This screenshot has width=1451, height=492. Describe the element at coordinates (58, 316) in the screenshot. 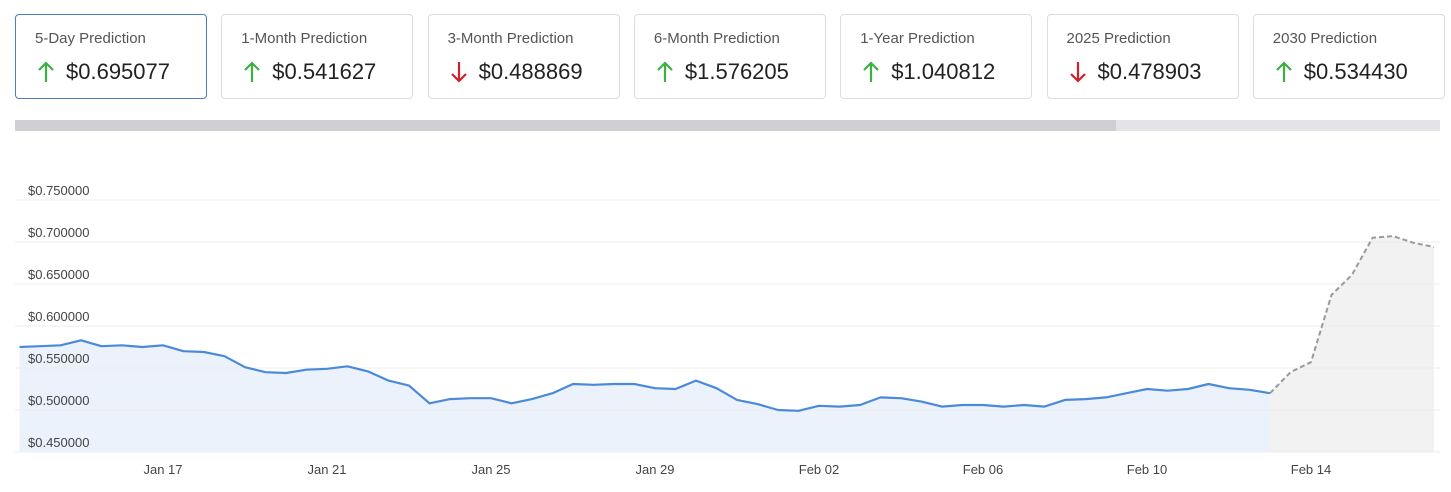

I see `y-tick-label: $0.600000` at that location.